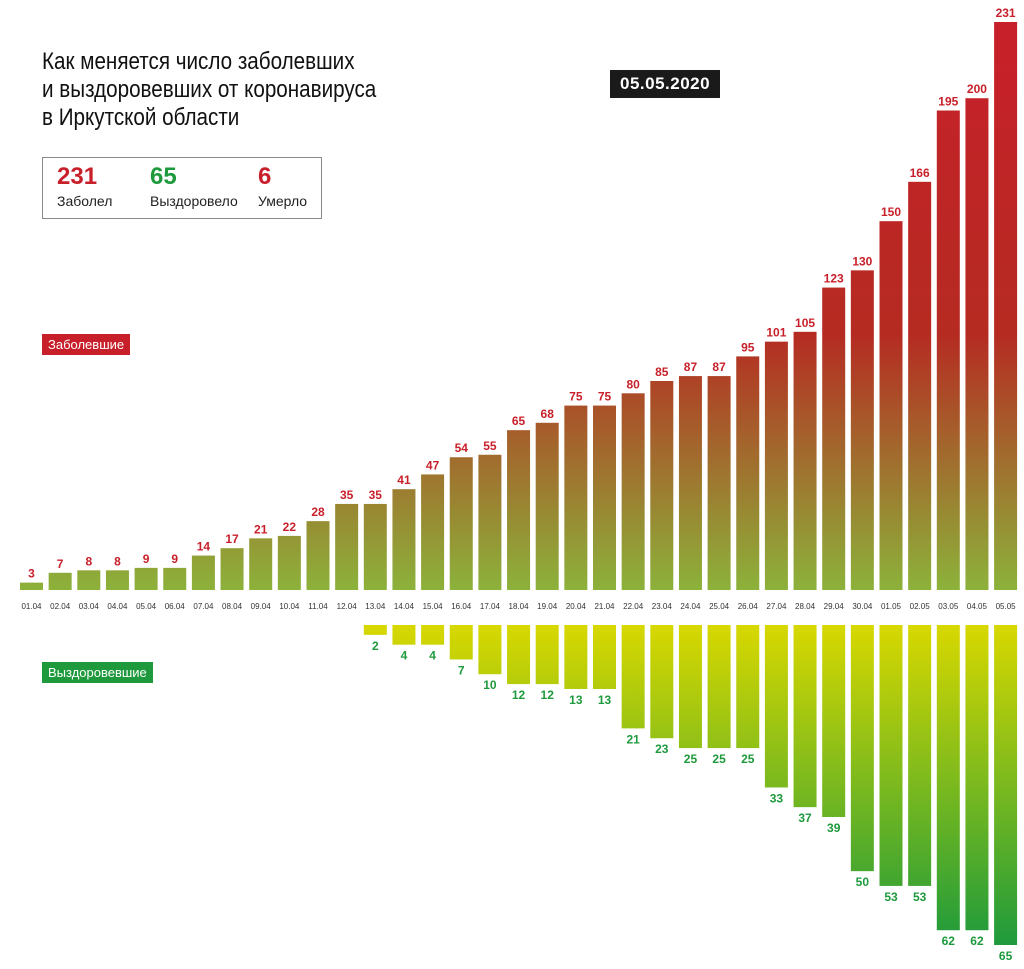 This screenshot has height=969, width=1024. Describe the element at coordinates (662, 606) in the screenshot. I see `x-tick-label: 23.04` at that location.